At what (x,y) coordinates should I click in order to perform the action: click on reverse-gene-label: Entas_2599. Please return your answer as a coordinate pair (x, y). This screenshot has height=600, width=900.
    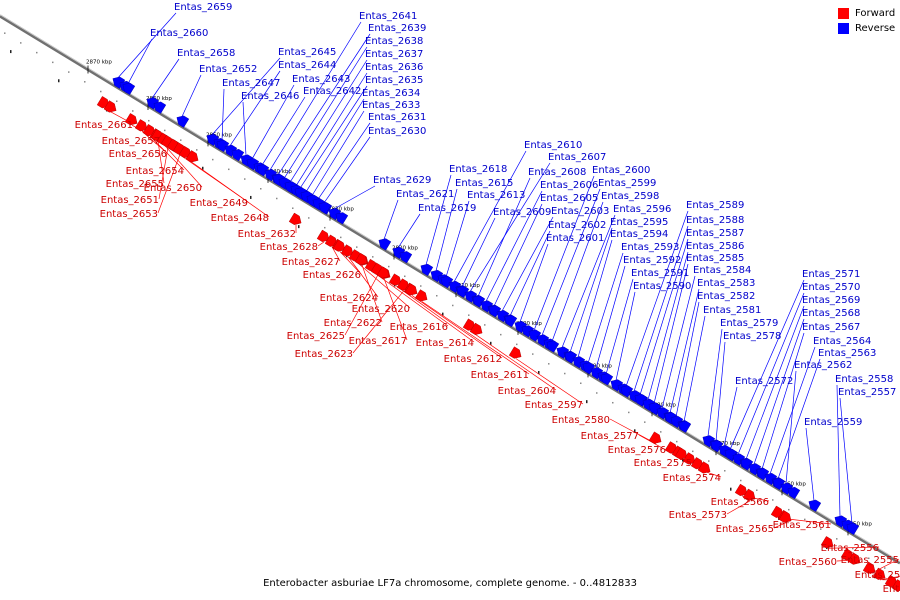
    Looking at the image, I should click on (627, 183).